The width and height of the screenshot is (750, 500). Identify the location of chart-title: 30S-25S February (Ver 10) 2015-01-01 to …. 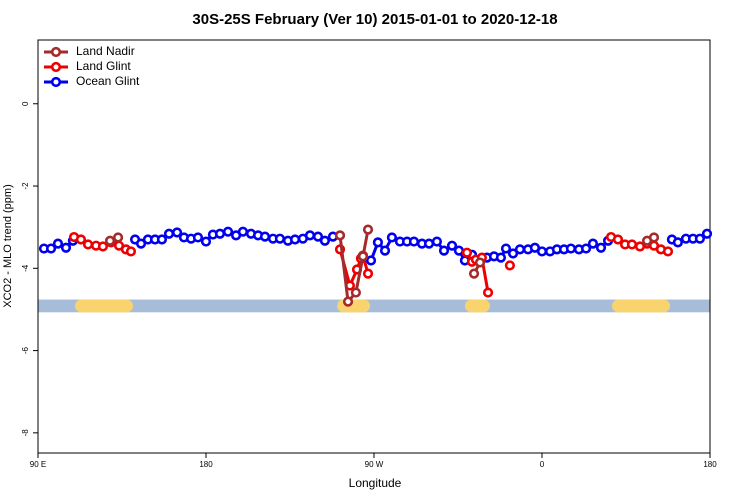
(374, 19).